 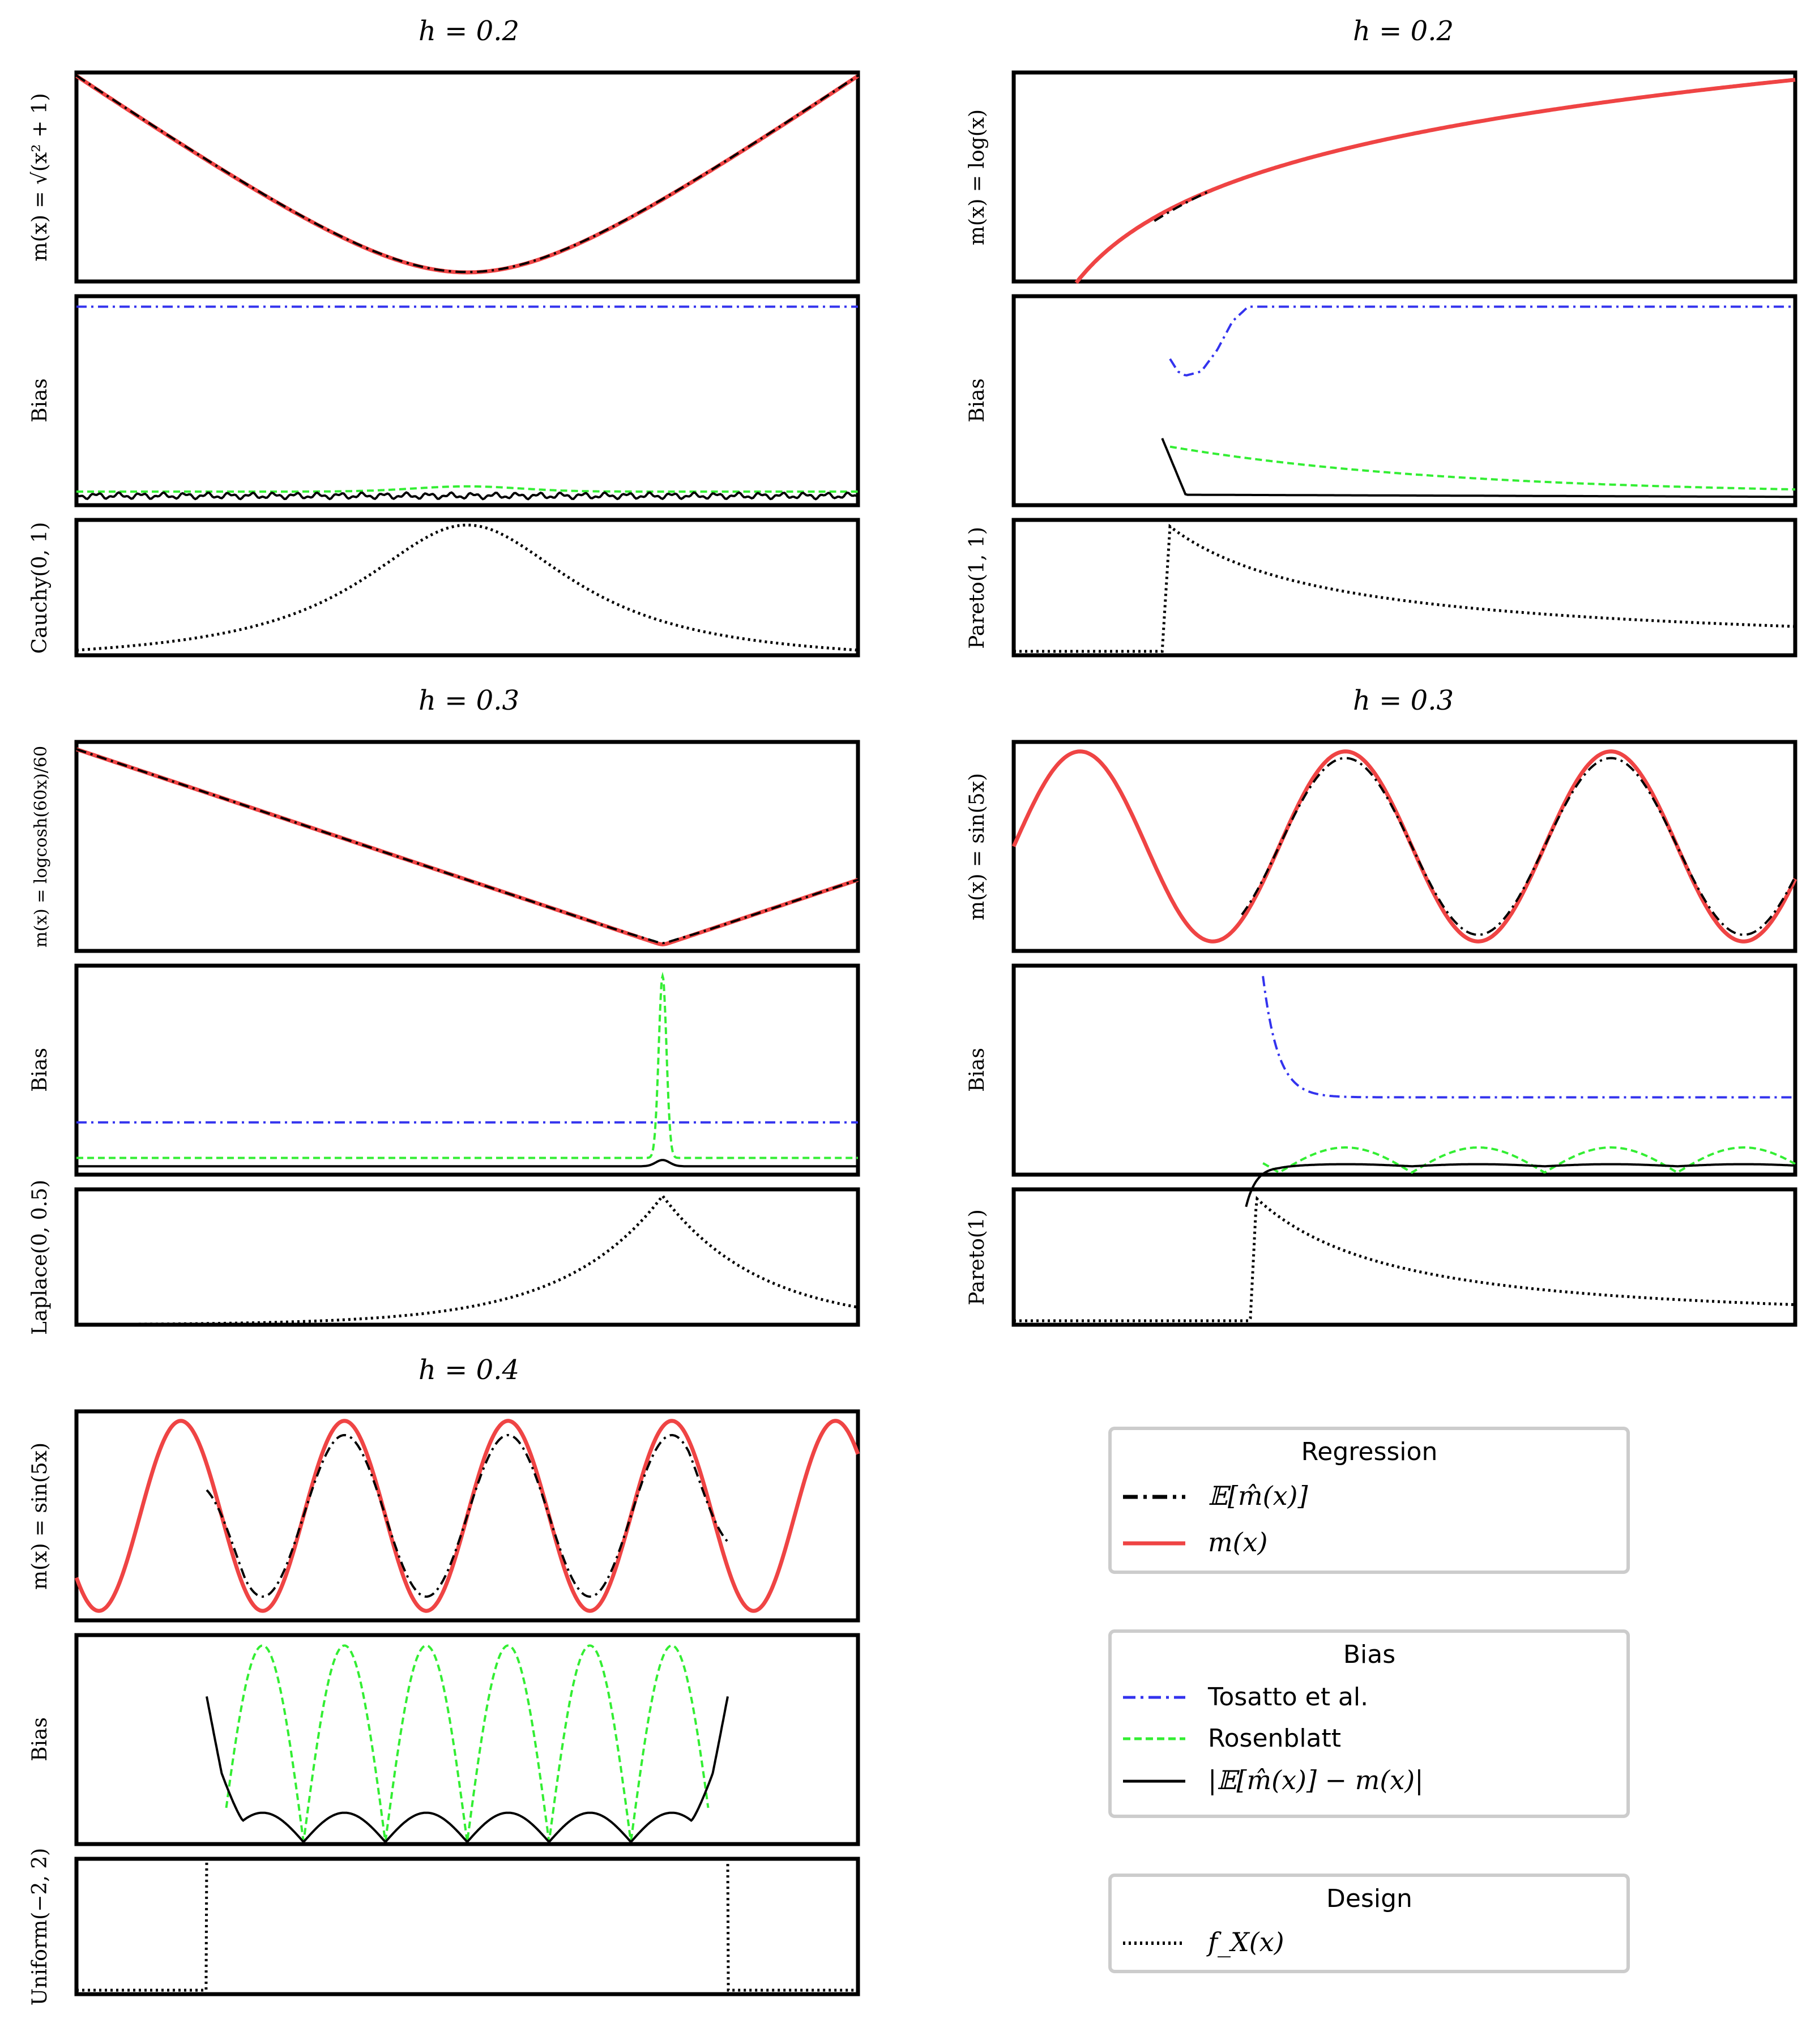 What do you see at coordinates (1369, 1451) in the screenshot?
I see `legend-title: Regression` at bounding box center [1369, 1451].